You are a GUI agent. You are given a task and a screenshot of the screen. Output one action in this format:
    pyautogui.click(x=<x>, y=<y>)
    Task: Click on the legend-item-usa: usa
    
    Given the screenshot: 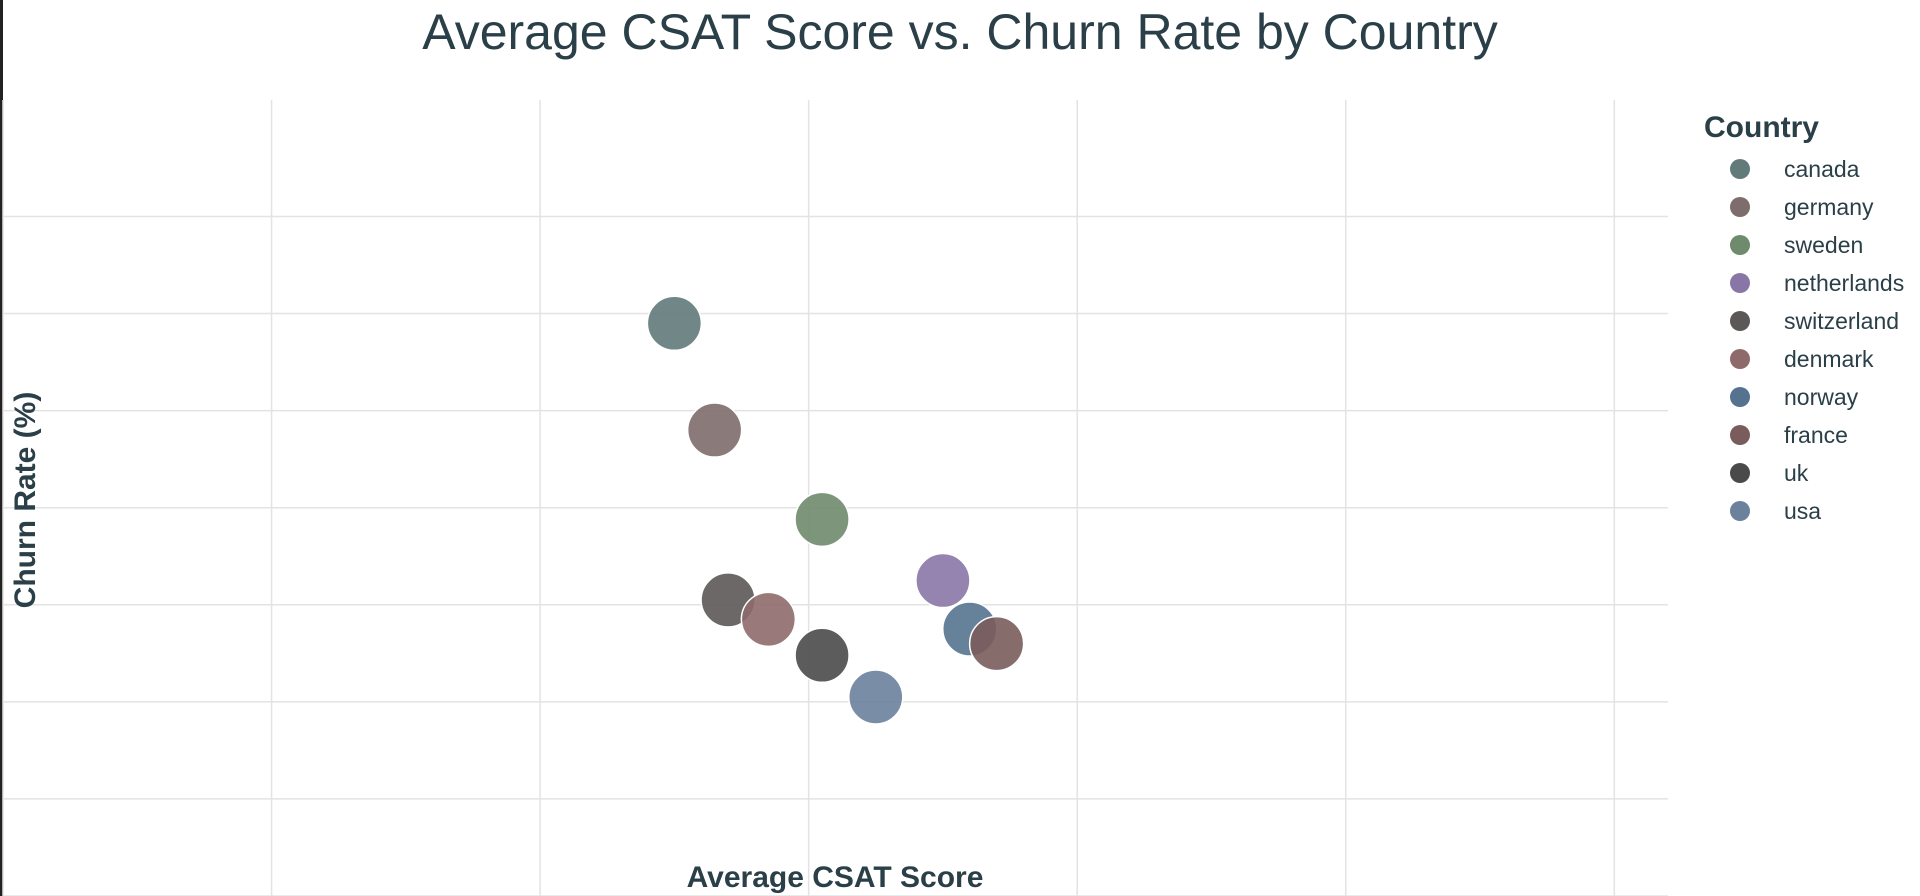 What is the action you would take?
    pyautogui.click(x=1809, y=511)
    